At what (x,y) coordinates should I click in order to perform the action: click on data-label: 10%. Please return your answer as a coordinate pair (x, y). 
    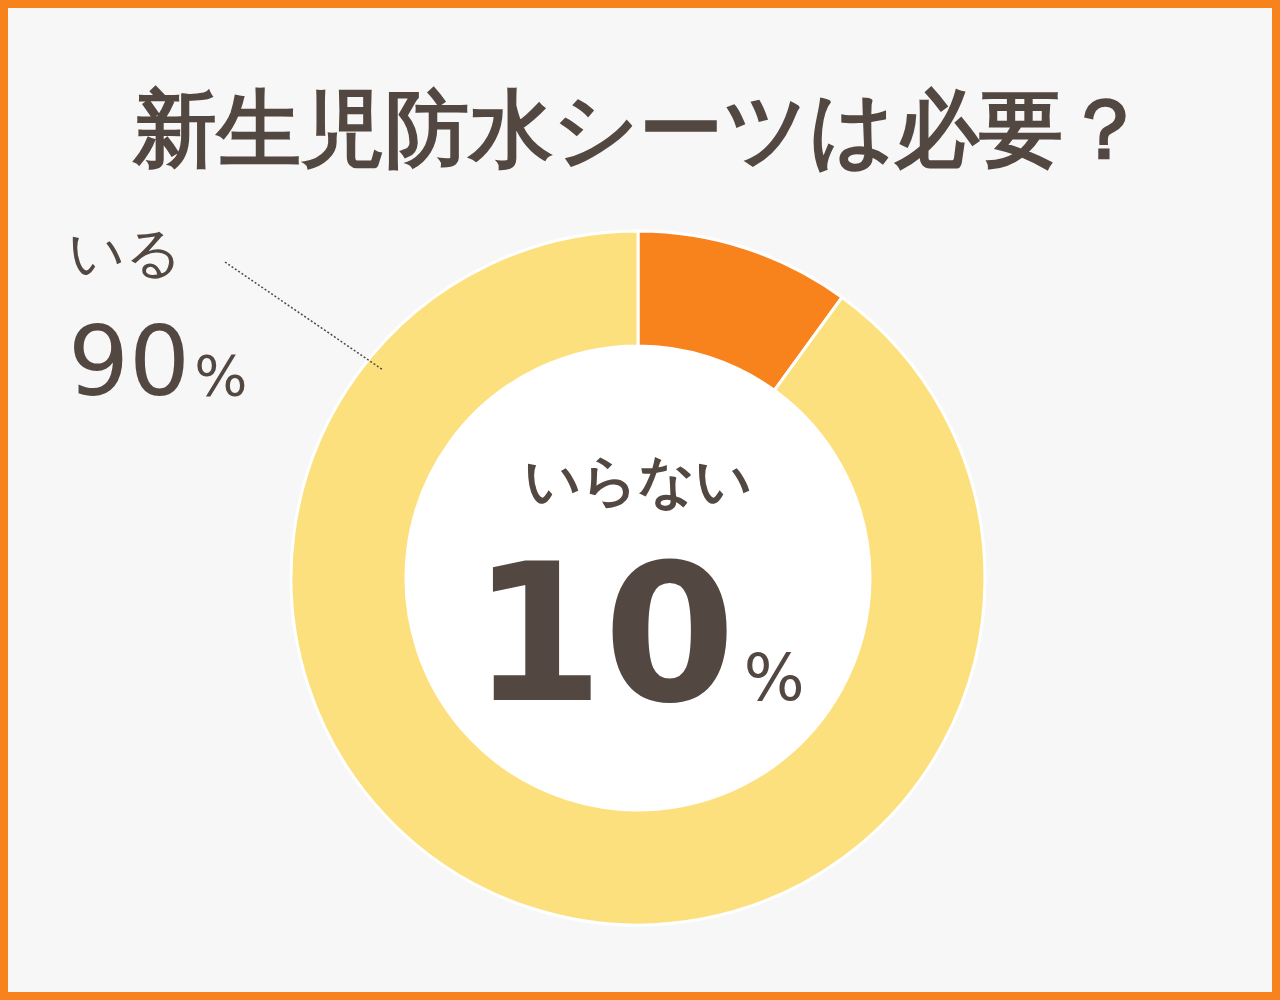
    Looking at the image, I should click on (638, 634).